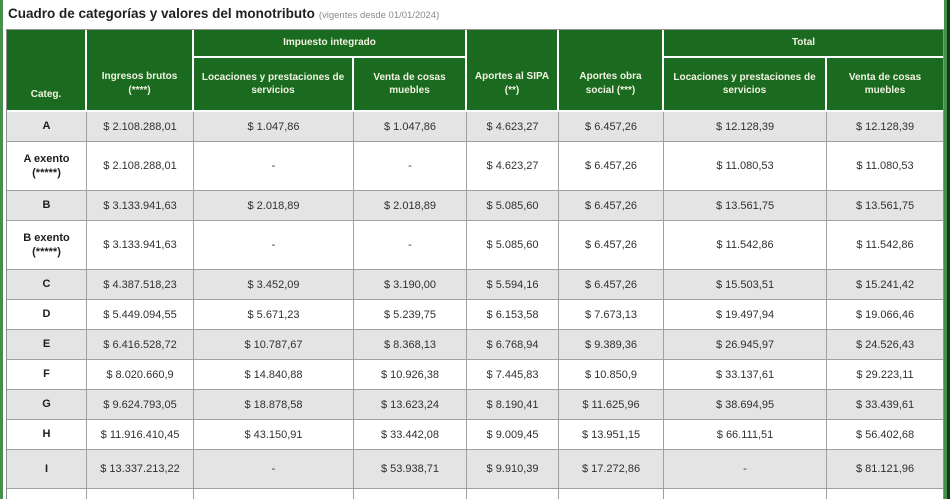 The image size is (950, 499). Describe the element at coordinates (746, 285) in the screenshot. I see `value-cell: $ 15.503,51` at that location.